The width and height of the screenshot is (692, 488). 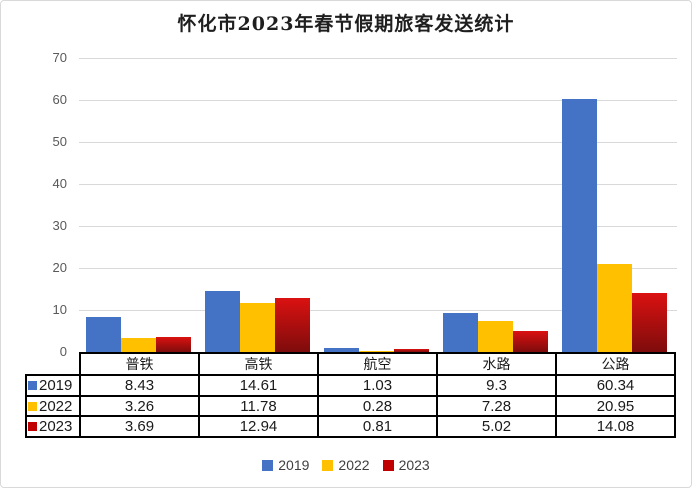 I want to click on table-value-cell: 3.26, so click(x=139, y=406).